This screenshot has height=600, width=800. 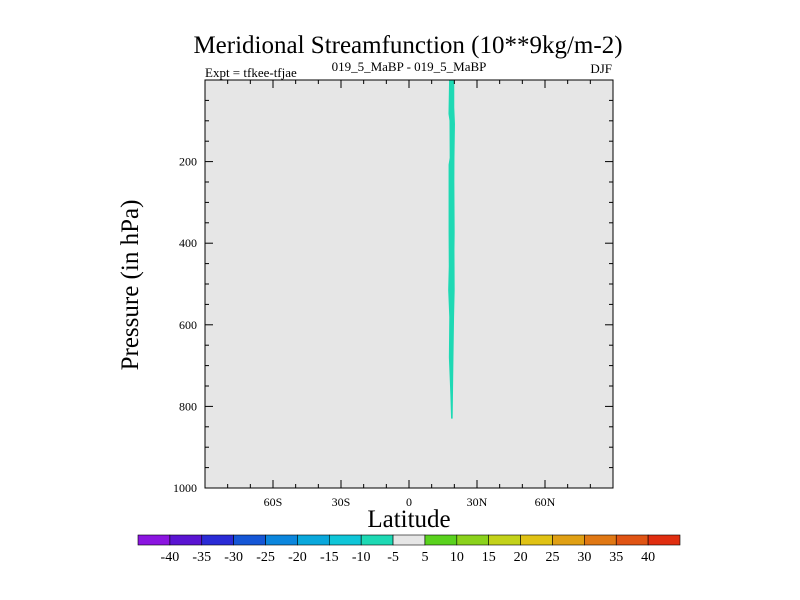 I want to click on colorbar-label: 15, so click(x=489, y=557).